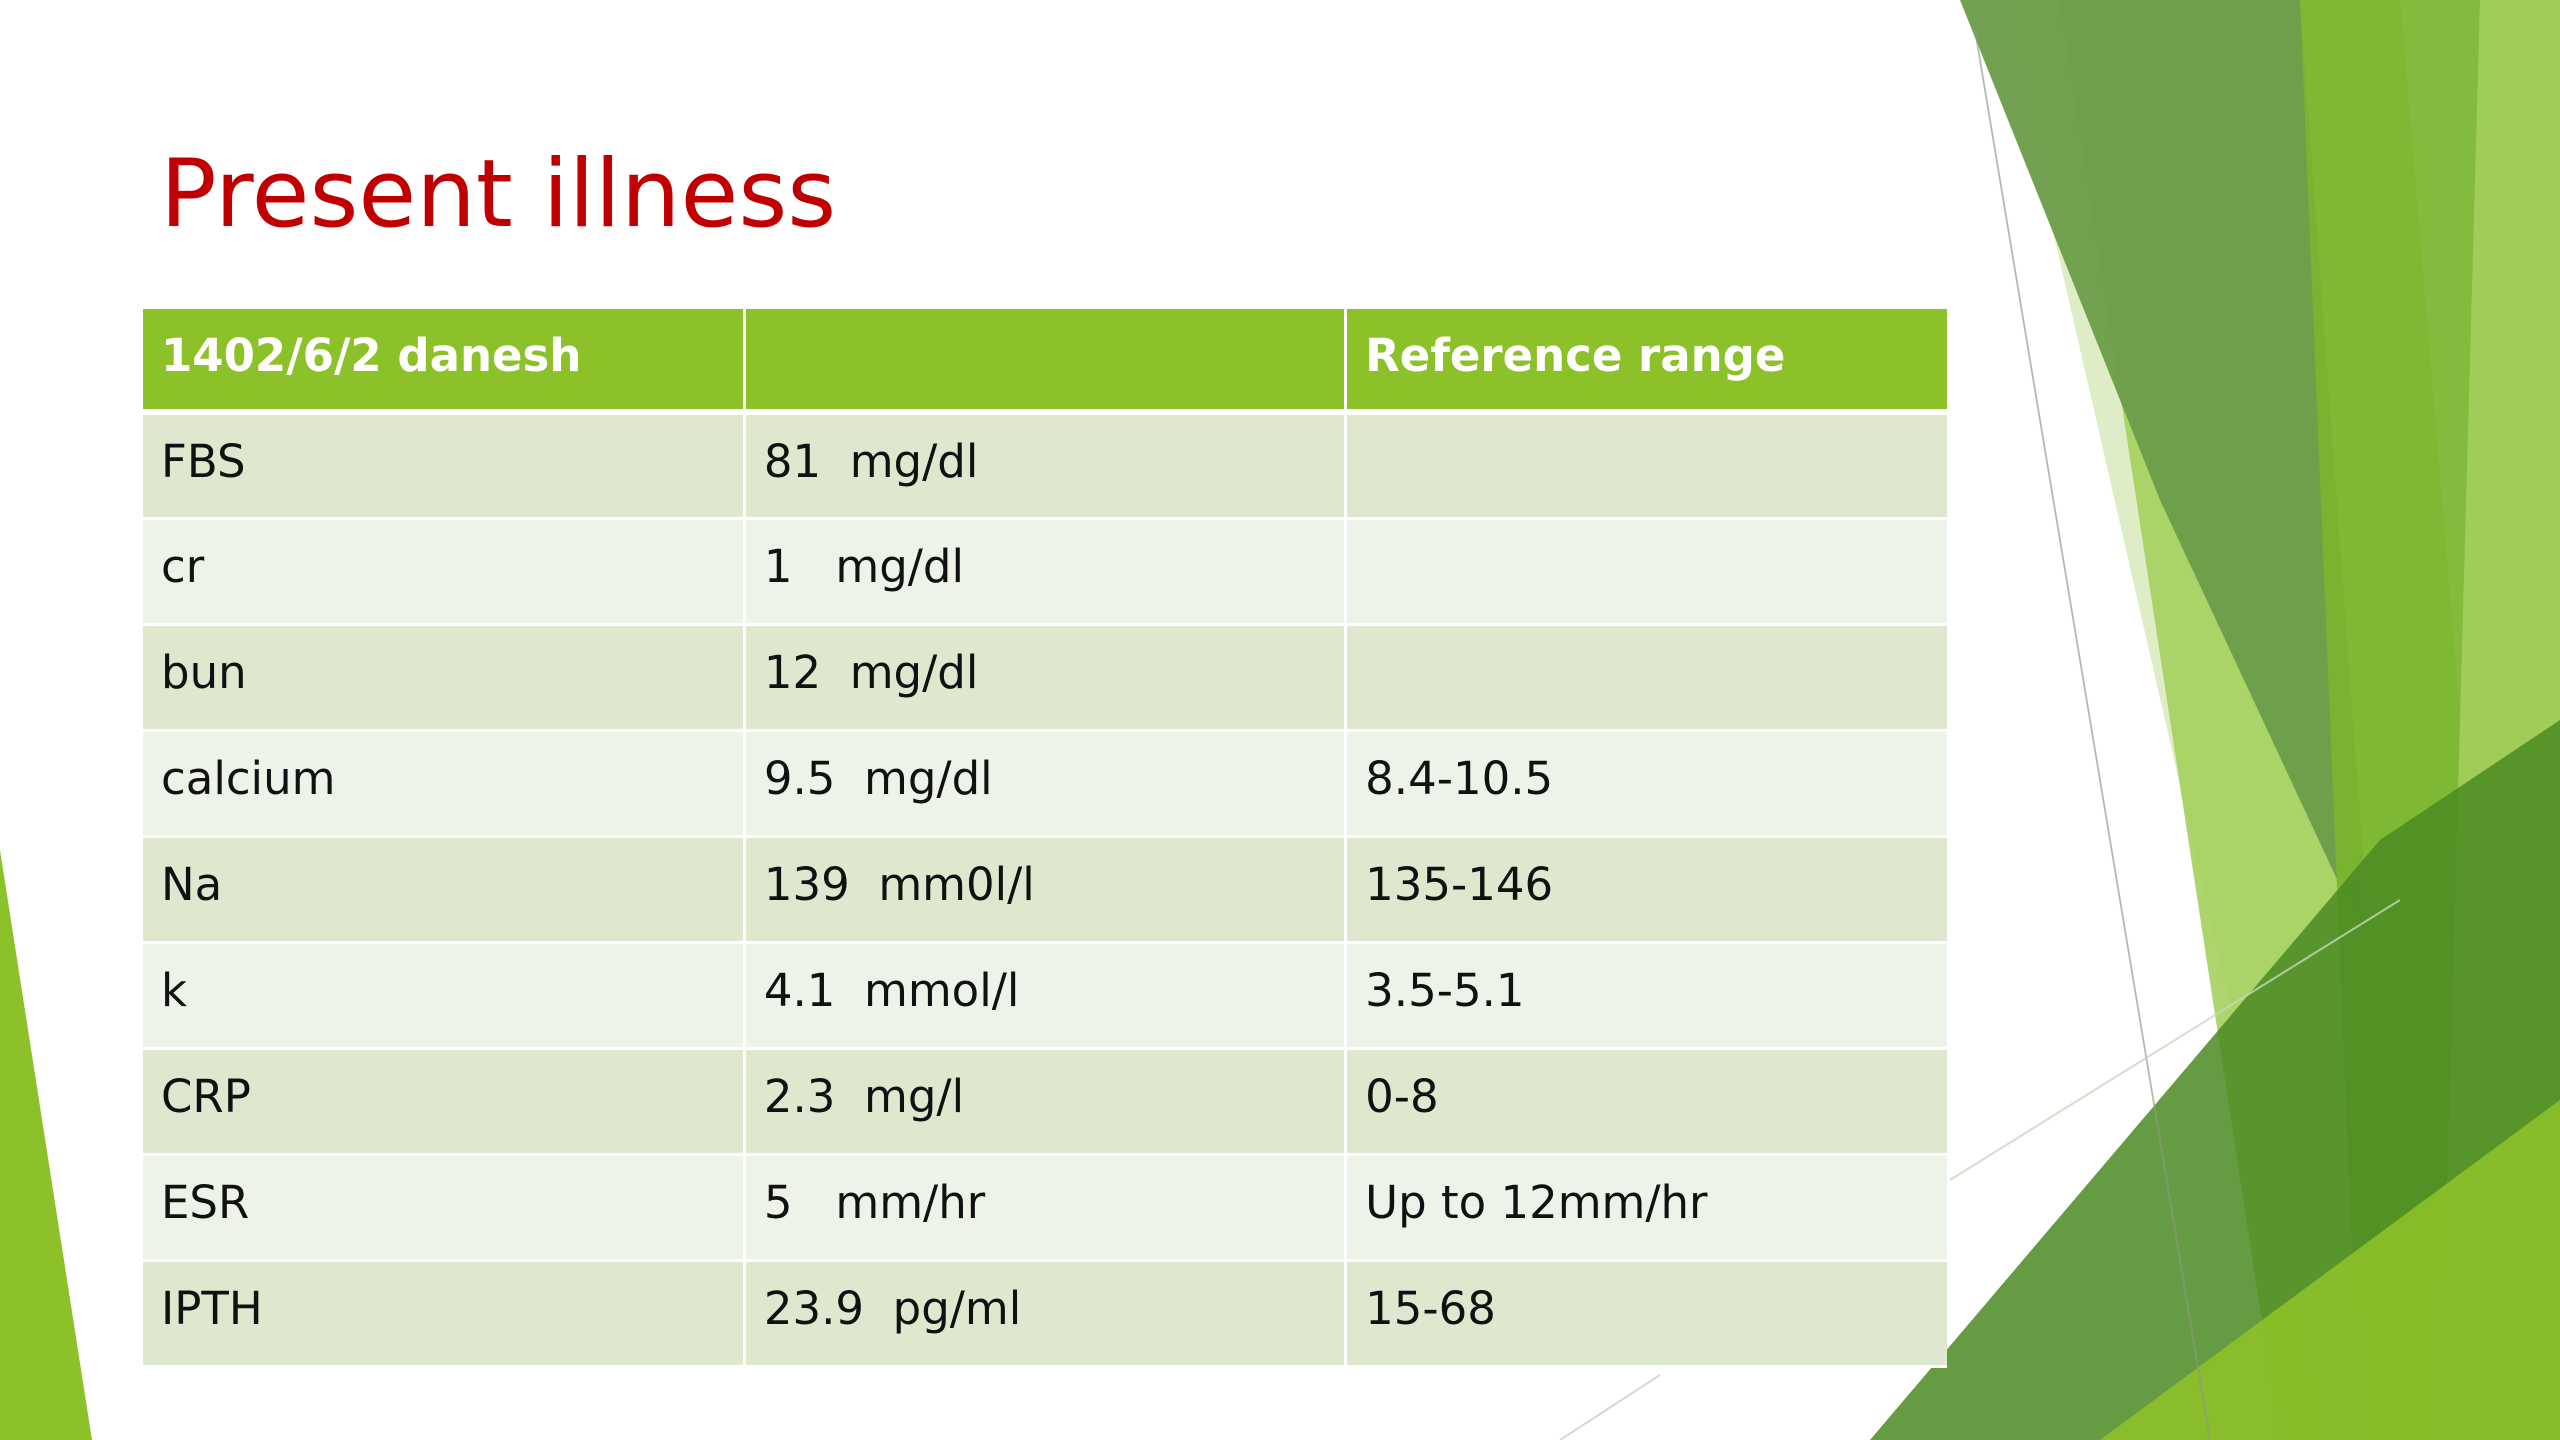 This screenshot has height=1440, width=2560. I want to click on header-date-source: 1402/6/2 danesh, so click(444, 362).